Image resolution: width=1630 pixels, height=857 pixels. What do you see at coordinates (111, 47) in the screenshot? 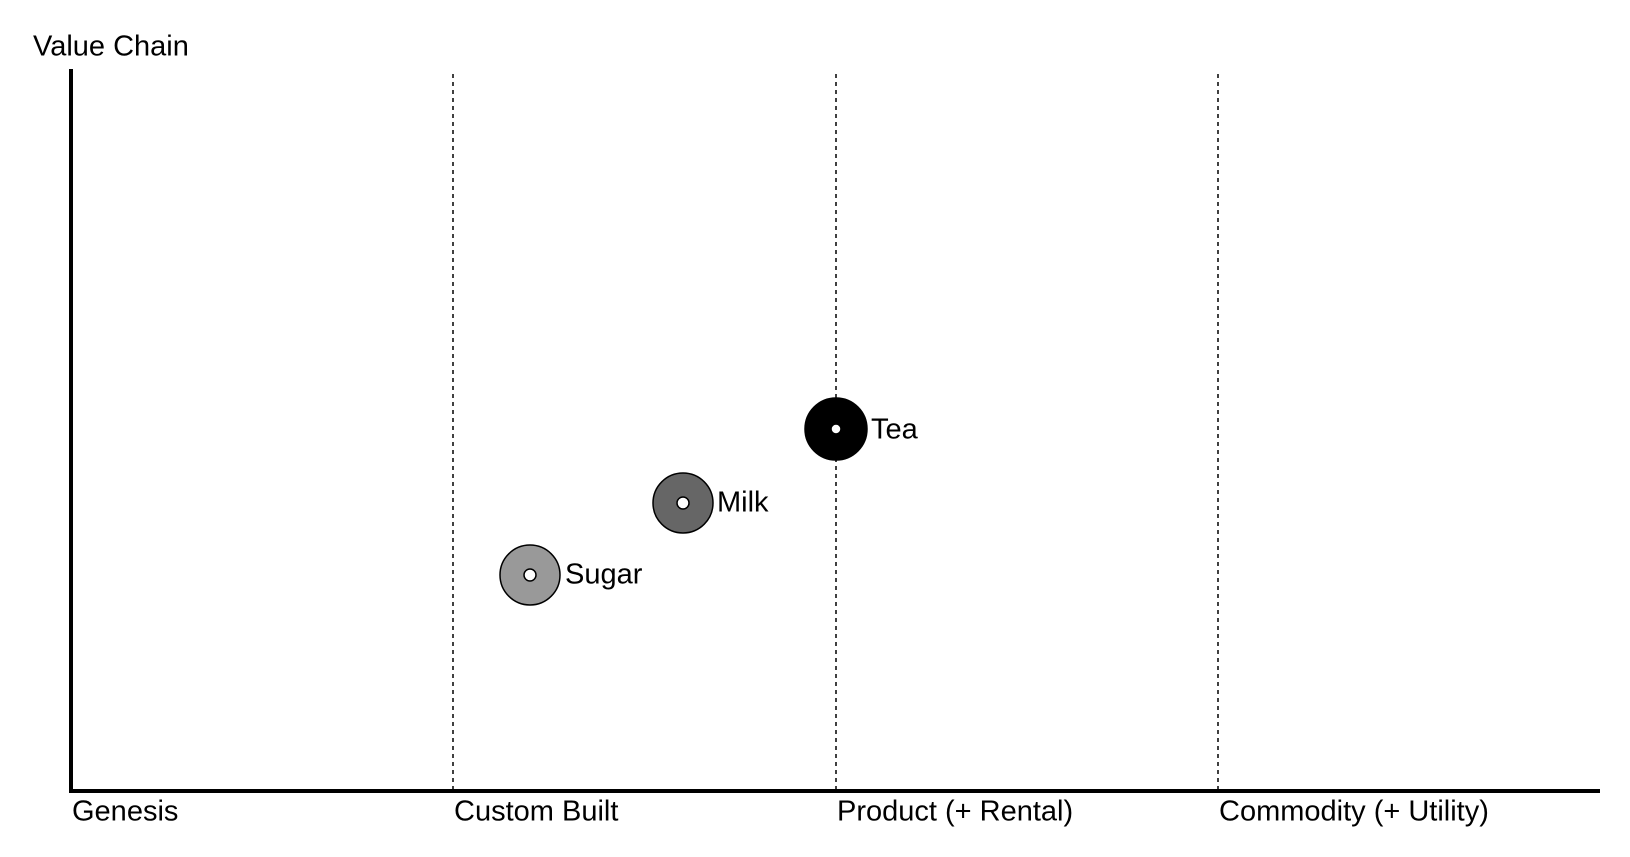
I see `y-axis-title: Value Chain` at bounding box center [111, 47].